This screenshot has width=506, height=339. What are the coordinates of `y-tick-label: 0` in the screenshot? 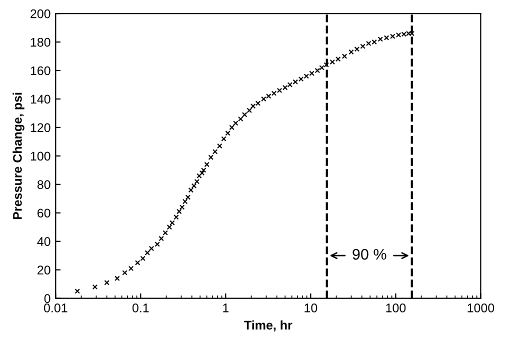 It's located at (47, 298).